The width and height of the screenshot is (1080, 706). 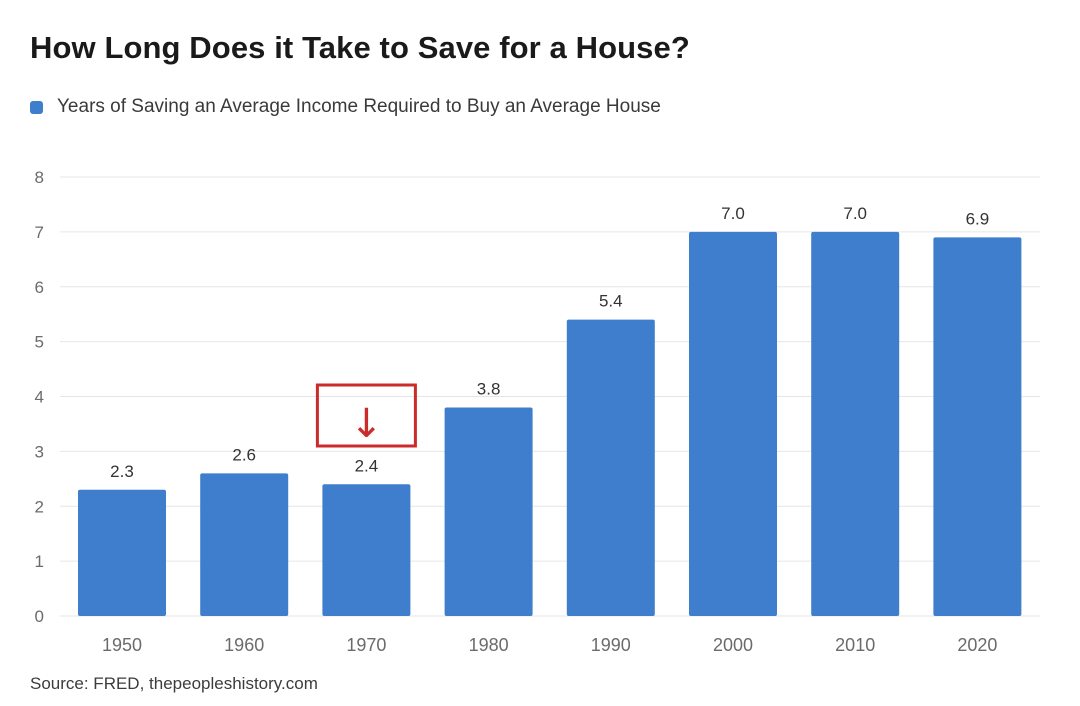 I want to click on data-label: 2.6, so click(x=244, y=454).